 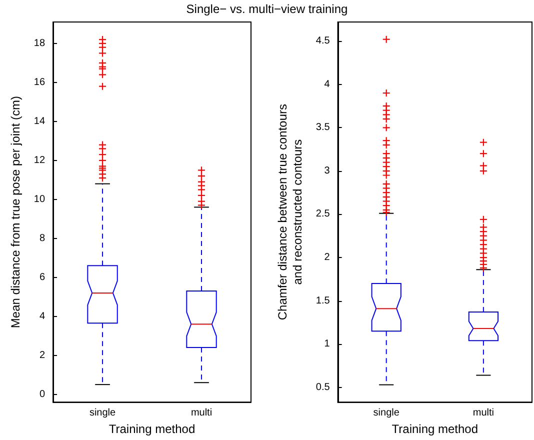 What do you see at coordinates (40, 199) in the screenshot?
I see `y-tick-label: 10` at bounding box center [40, 199].